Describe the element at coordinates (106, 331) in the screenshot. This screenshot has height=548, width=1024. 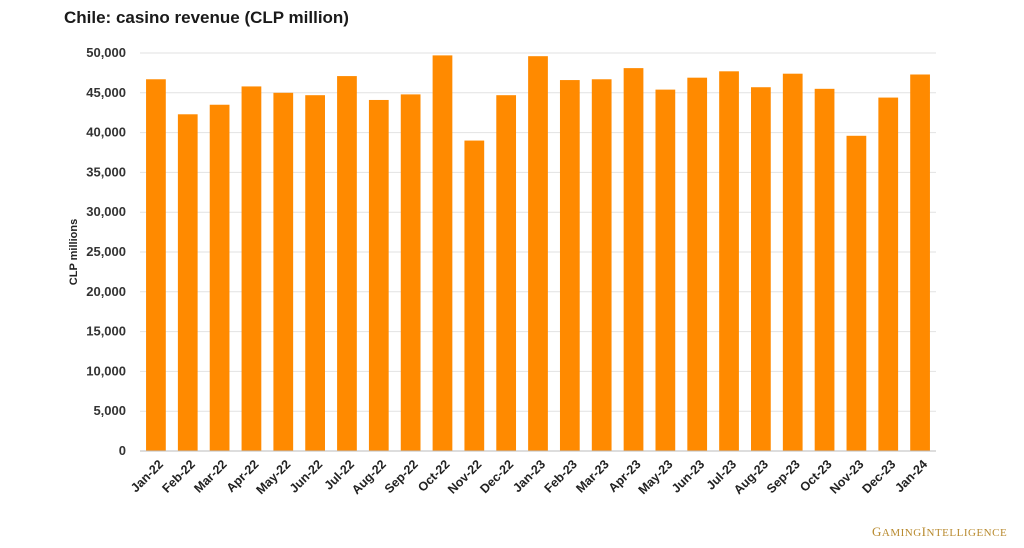
I see `y-tick-label: 15,000` at that location.